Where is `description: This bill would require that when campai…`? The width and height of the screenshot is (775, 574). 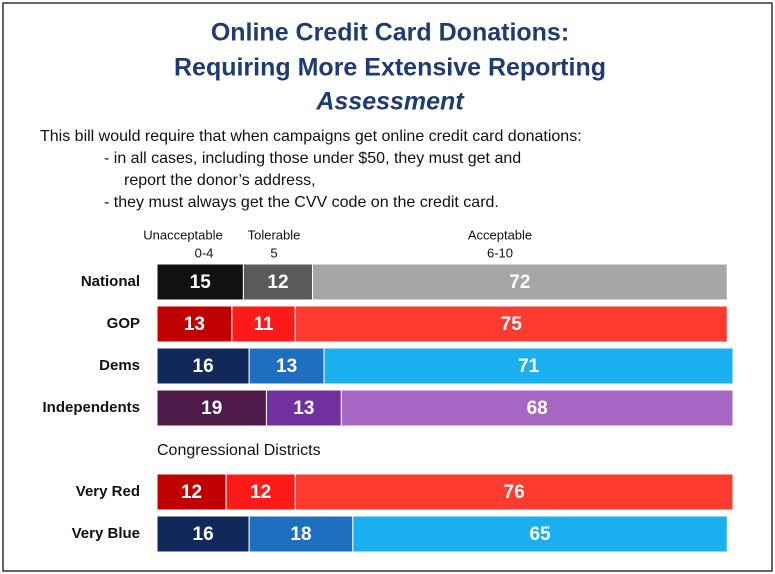
description: This bill would require that when campai… is located at coordinates (311, 136).